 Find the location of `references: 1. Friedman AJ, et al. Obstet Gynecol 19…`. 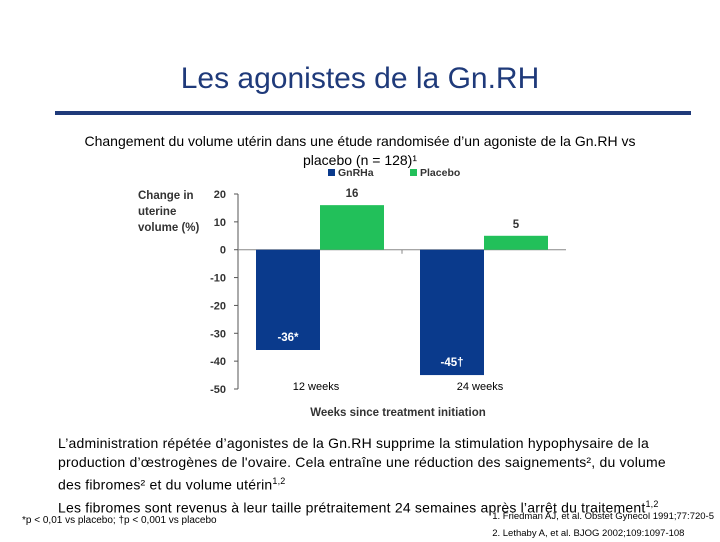

references: 1. Friedman AJ, et al. Obstet Gynecol 19… is located at coordinates (603, 525).